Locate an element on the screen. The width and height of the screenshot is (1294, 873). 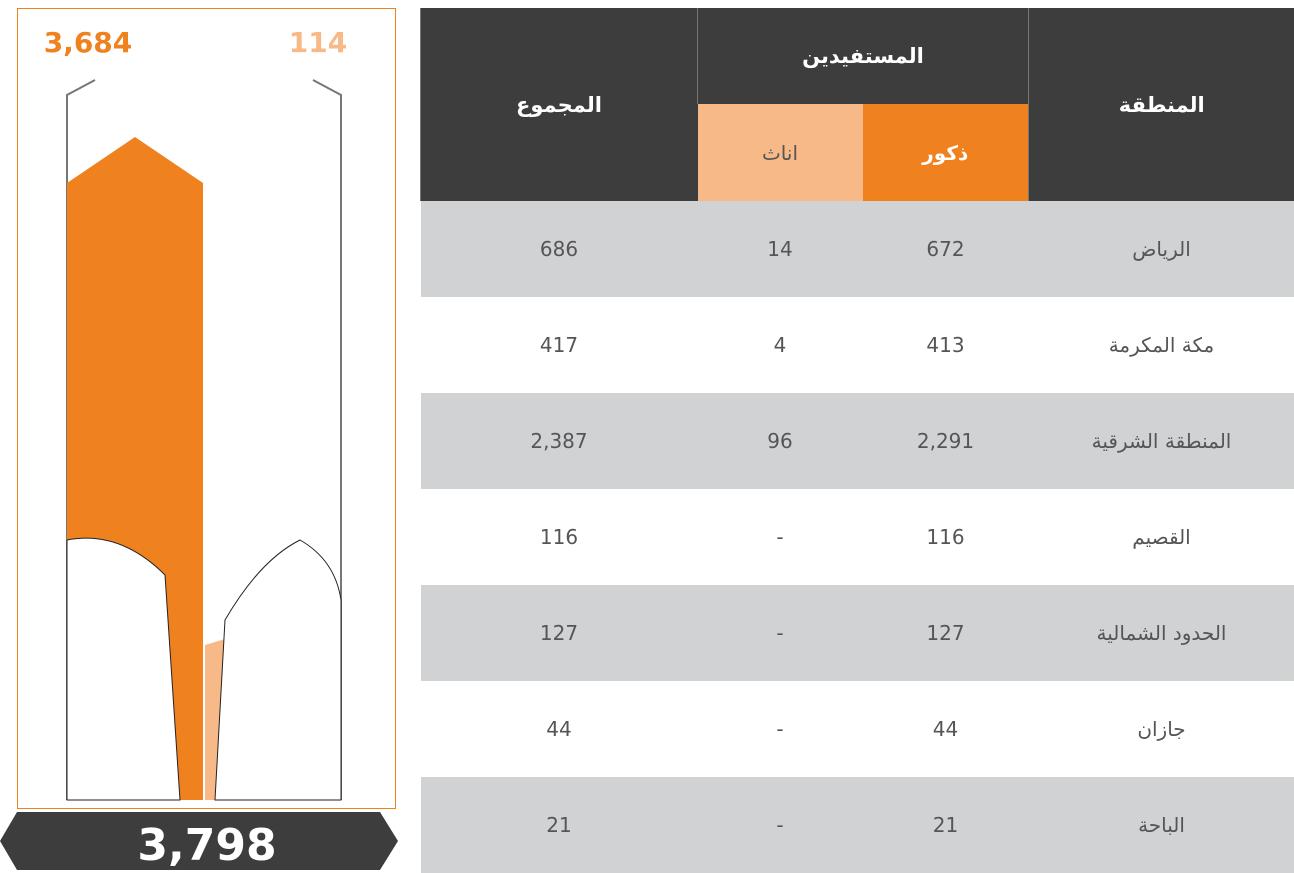
male-cell: 672 is located at coordinates (946, 249).